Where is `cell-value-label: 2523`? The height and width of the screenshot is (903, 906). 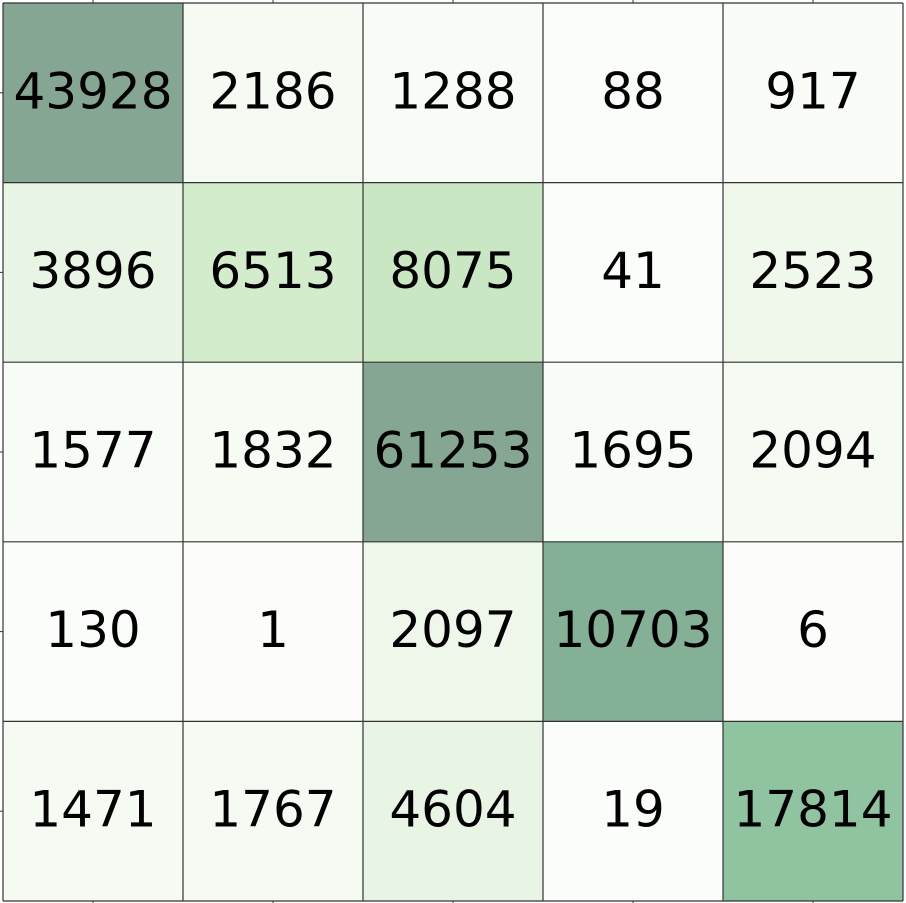 cell-value-label: 2523 is located at coordinates (812, 271).